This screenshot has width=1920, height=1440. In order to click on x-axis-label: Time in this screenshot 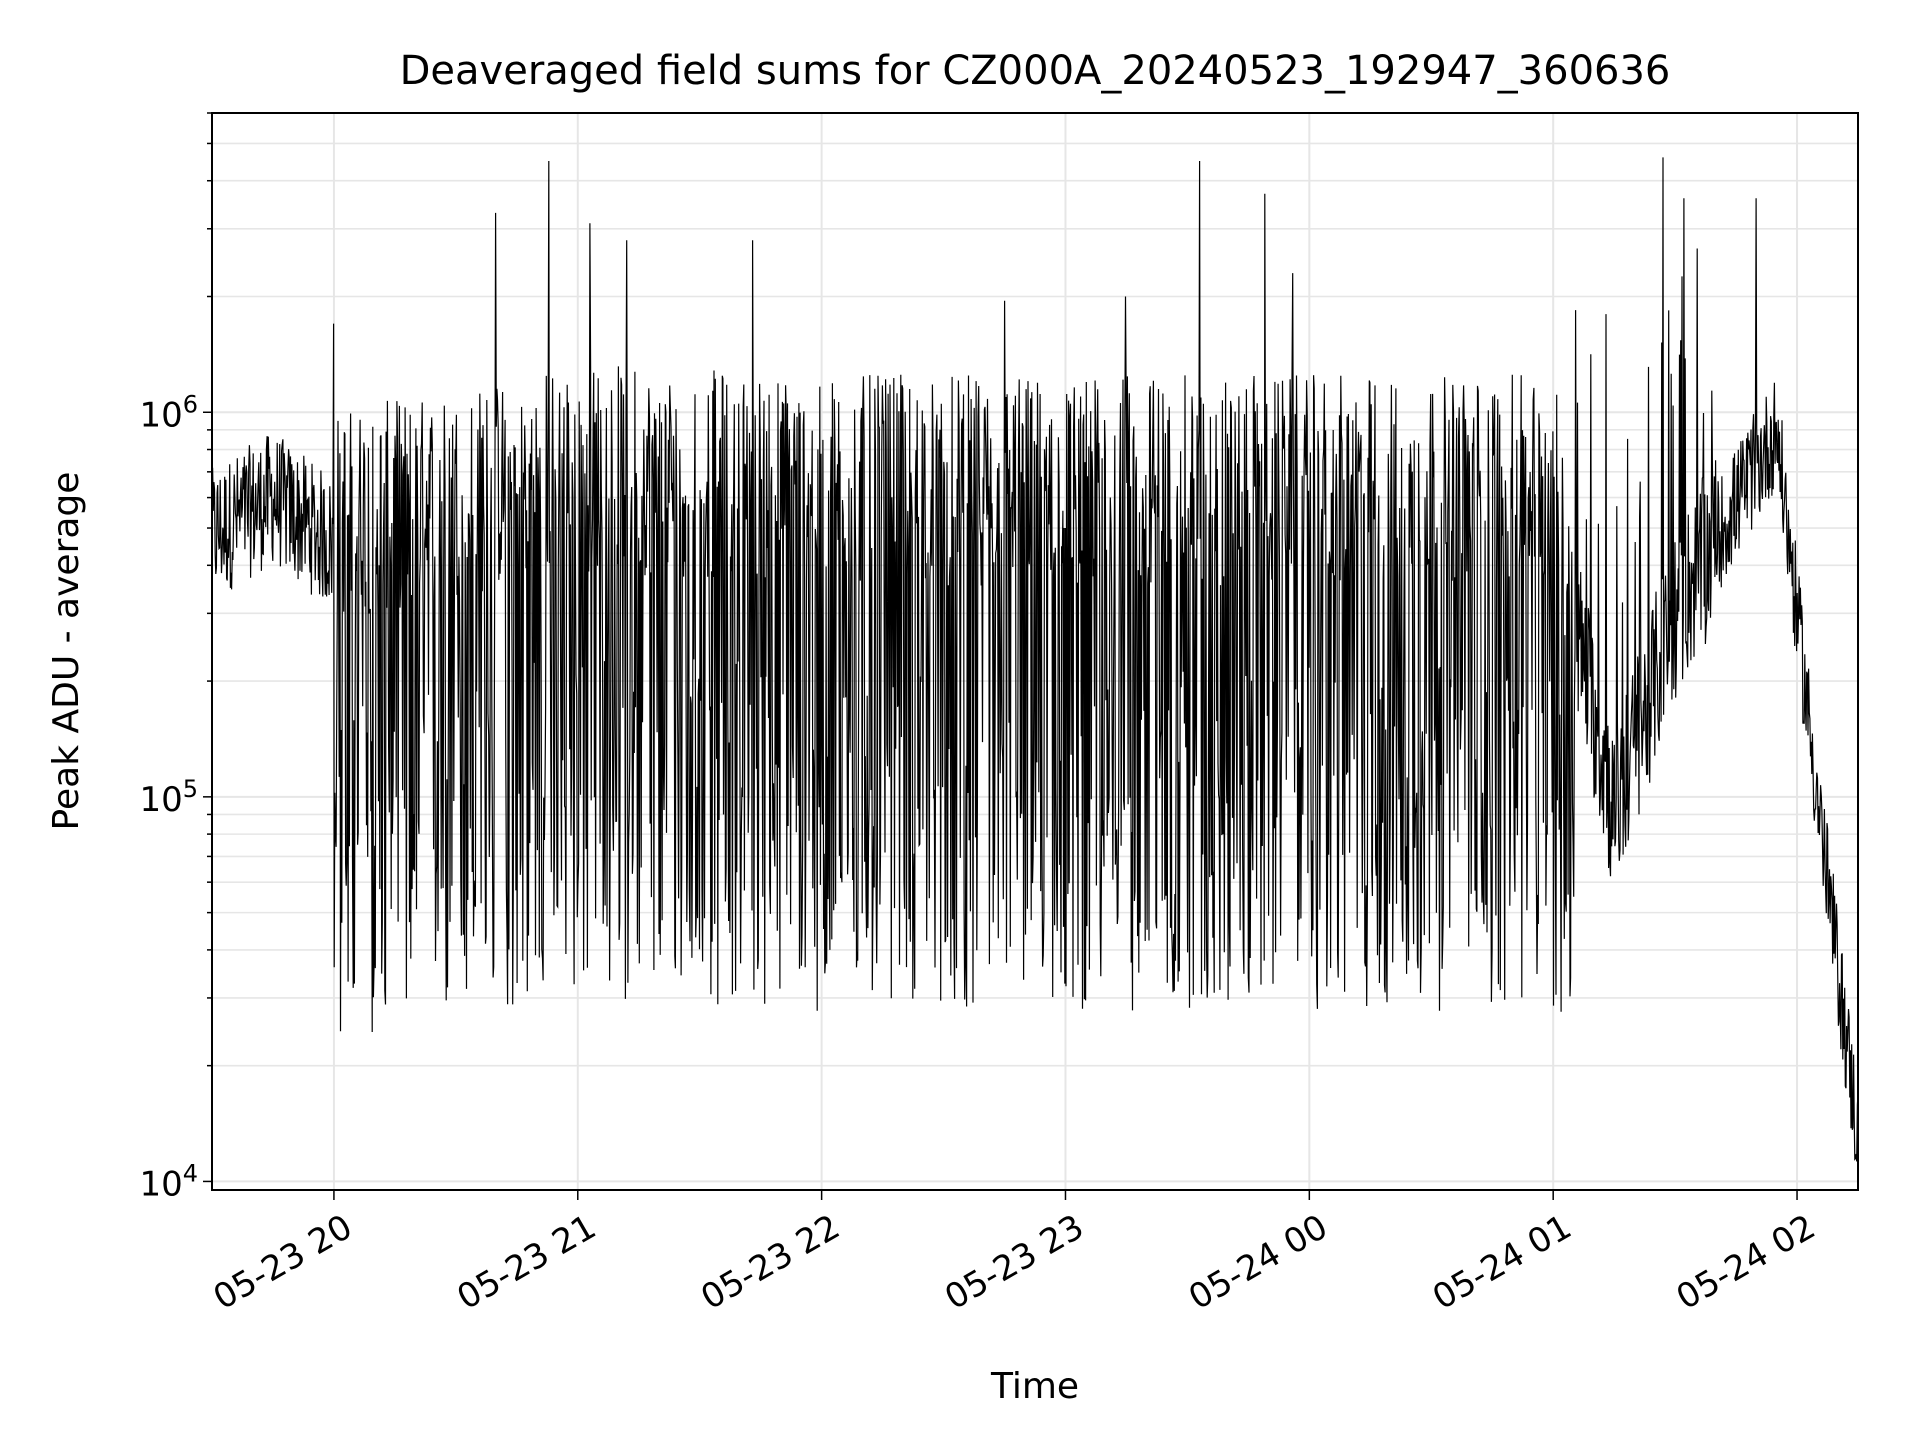, I will do `click(1034, 1386)`.